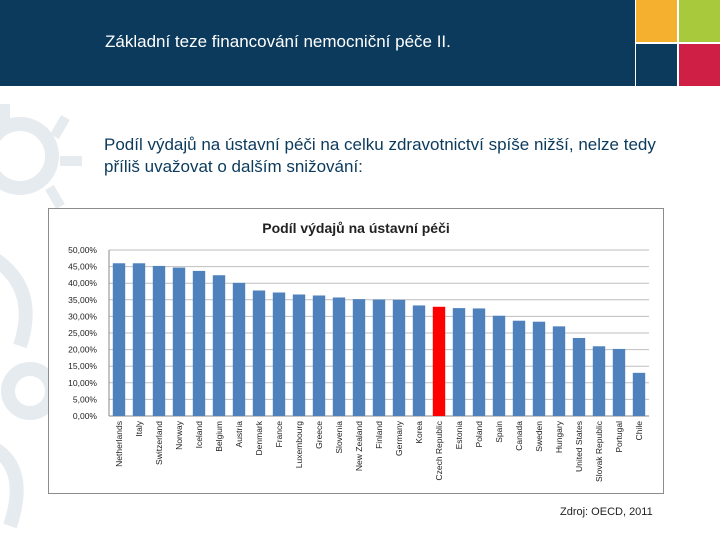 Image resolution: width=720 pixels, height=540 pixels. I want to click on chart-title: Podíl výdajů na ústavní péči, so click(356, 228).